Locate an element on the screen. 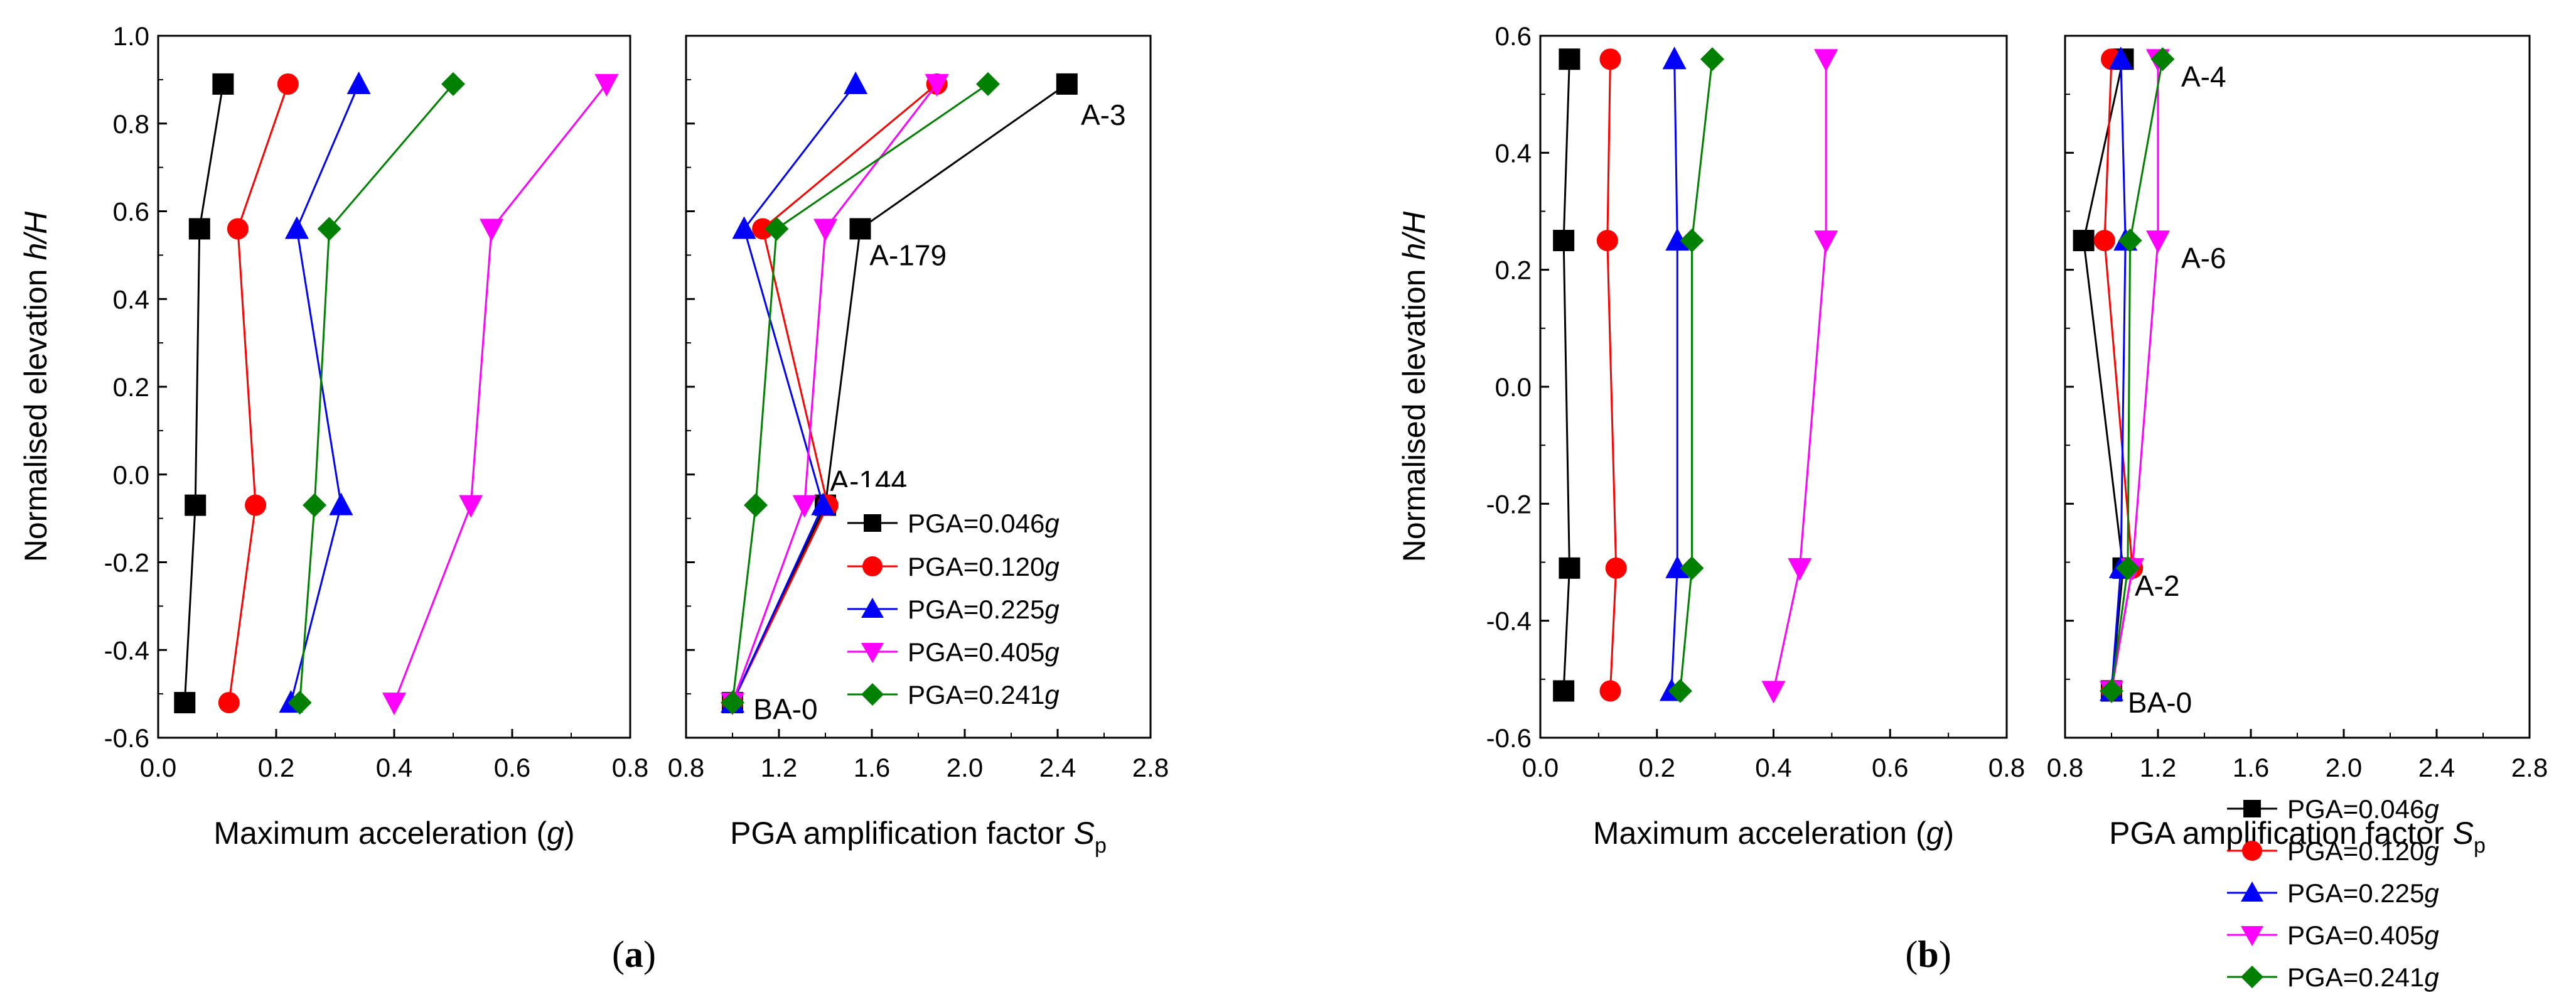  b-amp-annotation-3: BA-0 is located at coordinates (2160, 702).